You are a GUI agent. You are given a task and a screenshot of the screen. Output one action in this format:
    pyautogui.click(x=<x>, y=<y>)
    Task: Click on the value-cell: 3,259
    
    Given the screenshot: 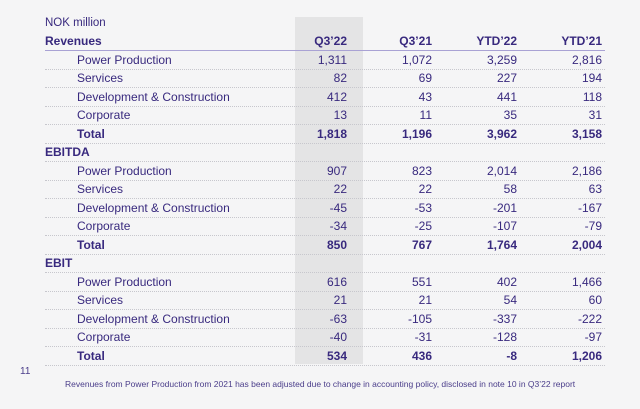 What is the action you would take?
    pyautogui.click(x=501, y=59)
    